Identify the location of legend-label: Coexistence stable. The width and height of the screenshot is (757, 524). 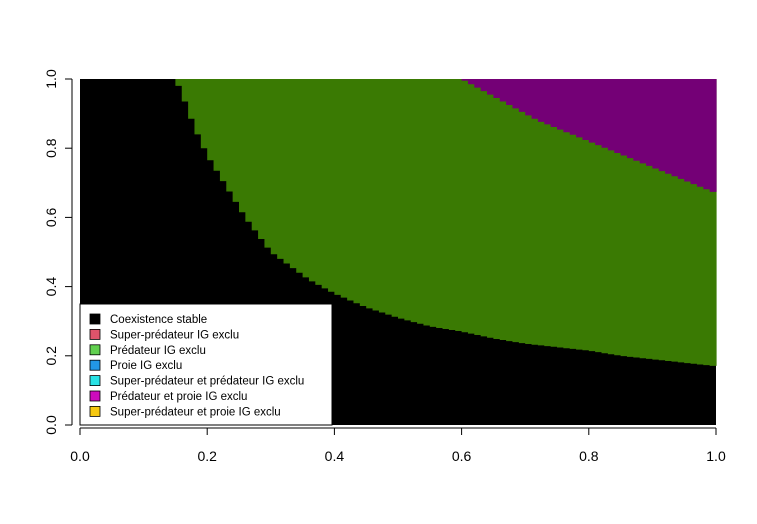
(158, 320).